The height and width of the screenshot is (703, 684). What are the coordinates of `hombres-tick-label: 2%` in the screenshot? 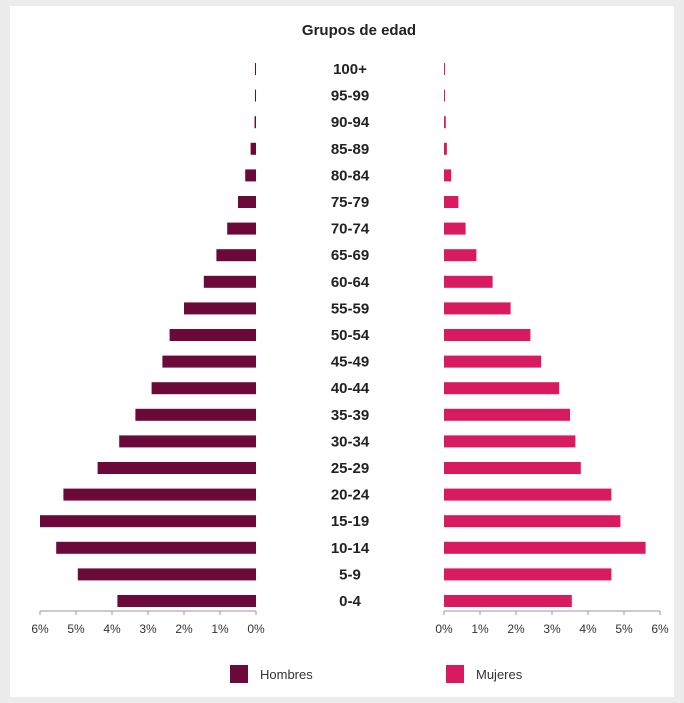 It's located at (184, 629).